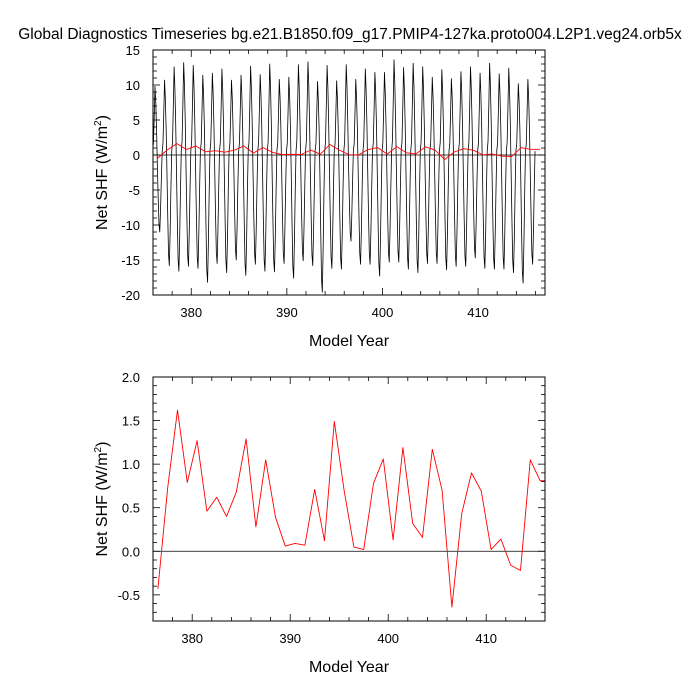 The height and width of the screenshot is (700, 700). What do you see at coordinates (134, 190) in the screenshot?
I see `y-tick-label: -5` at bounding box center [134, 190].